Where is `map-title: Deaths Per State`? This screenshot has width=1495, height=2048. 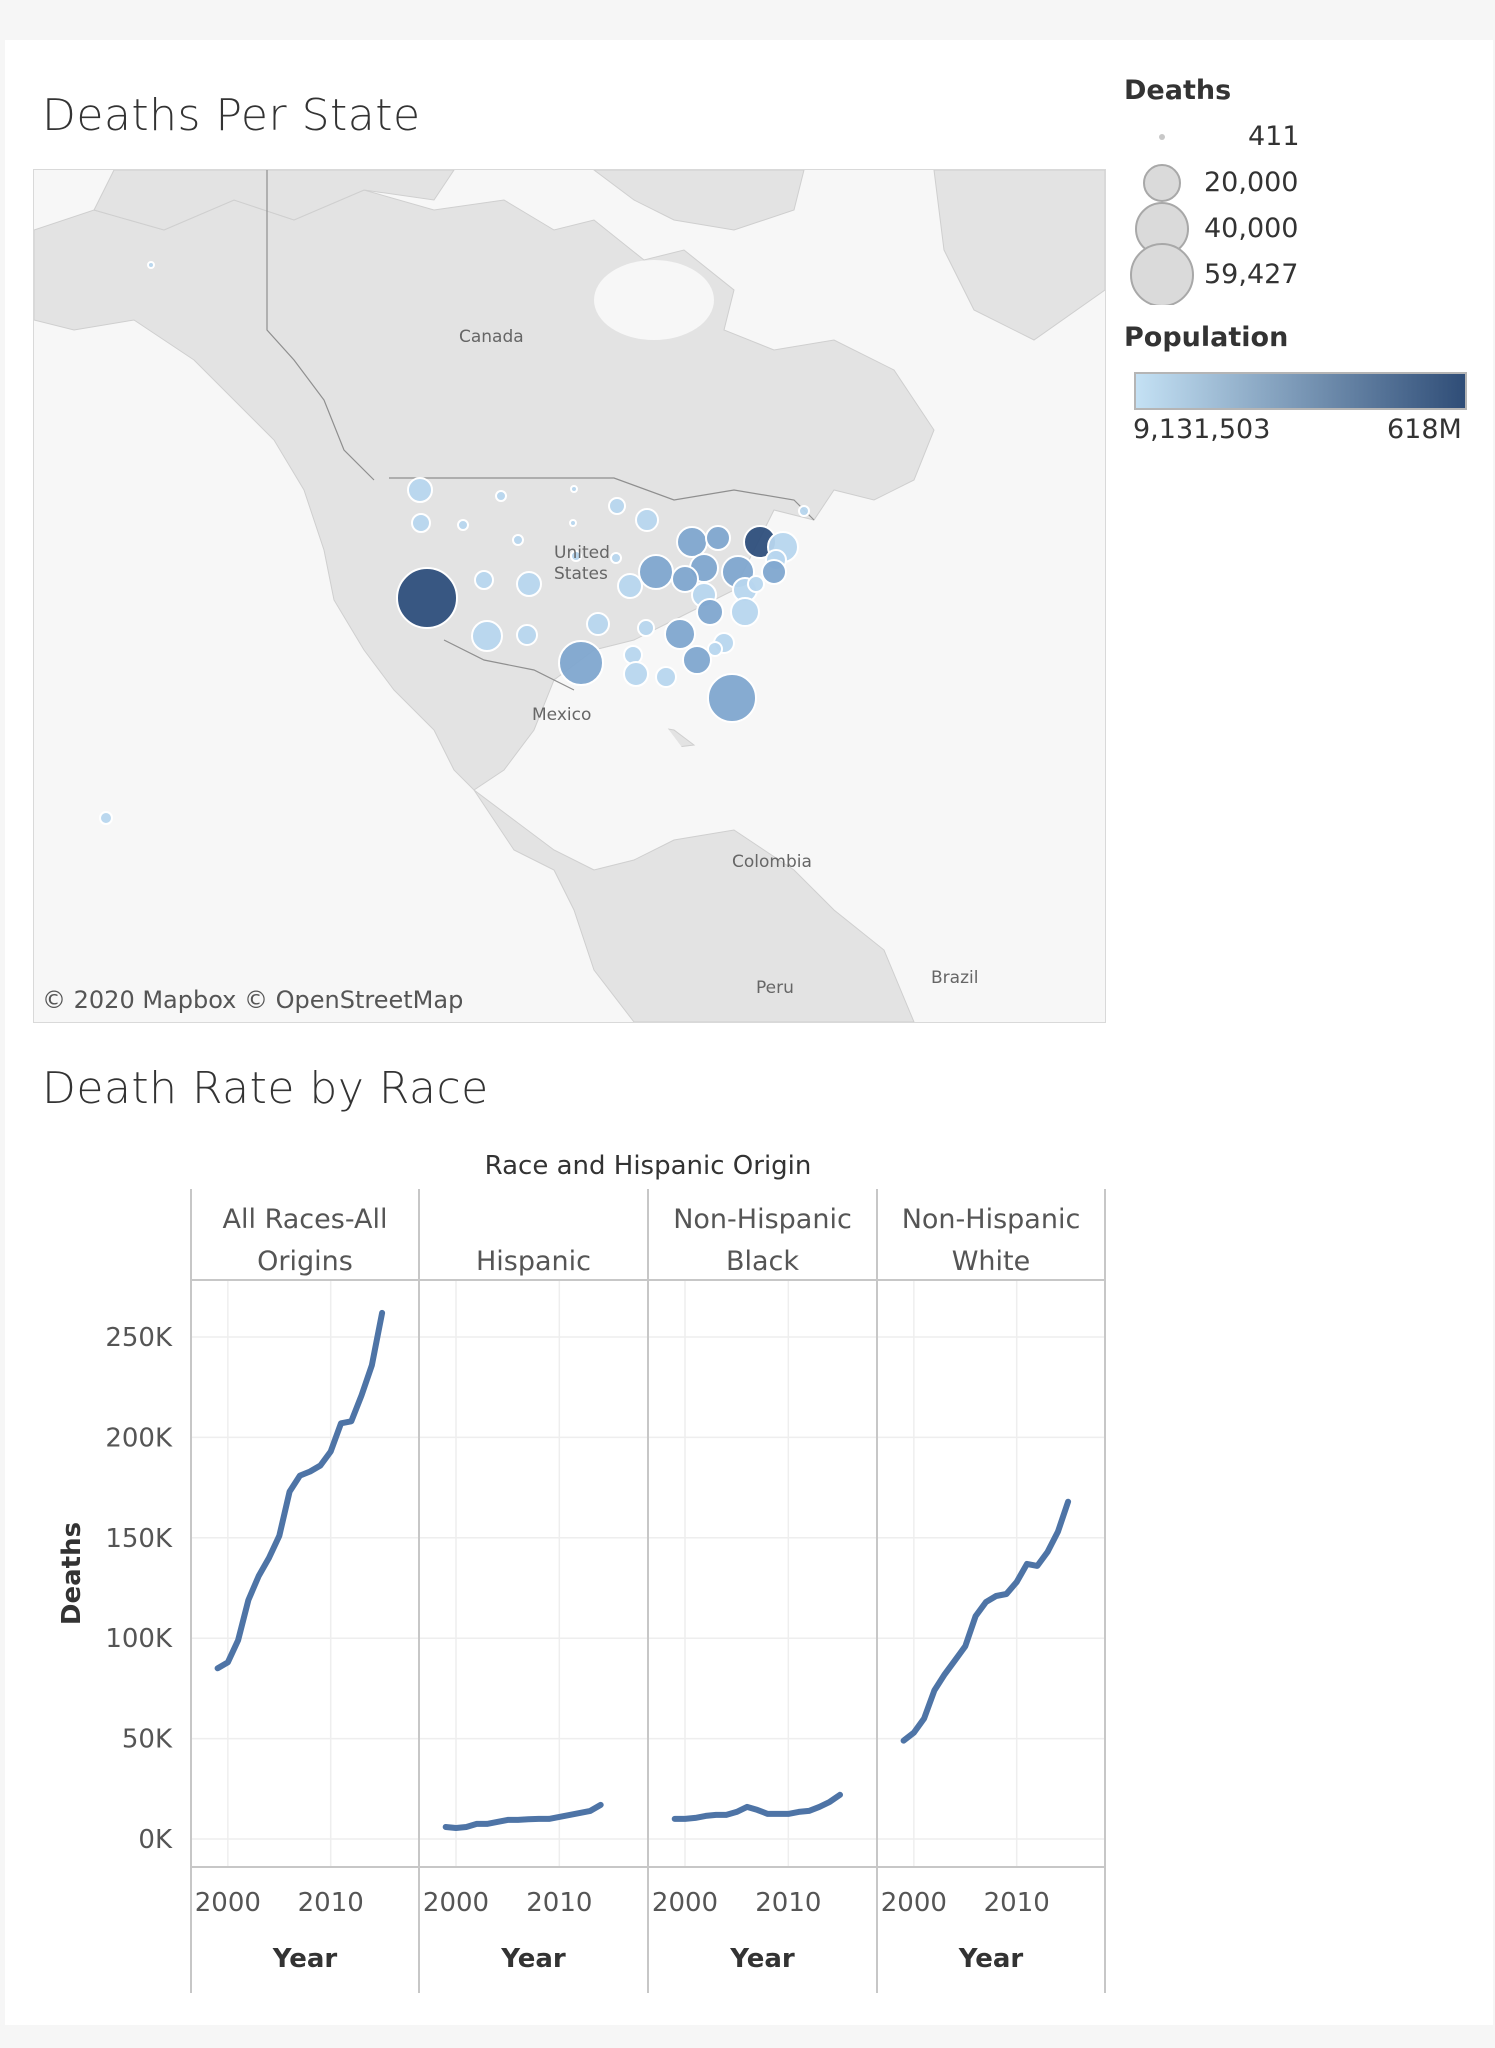 map-title: Deaths Per State is located at coordinates (231, 115).